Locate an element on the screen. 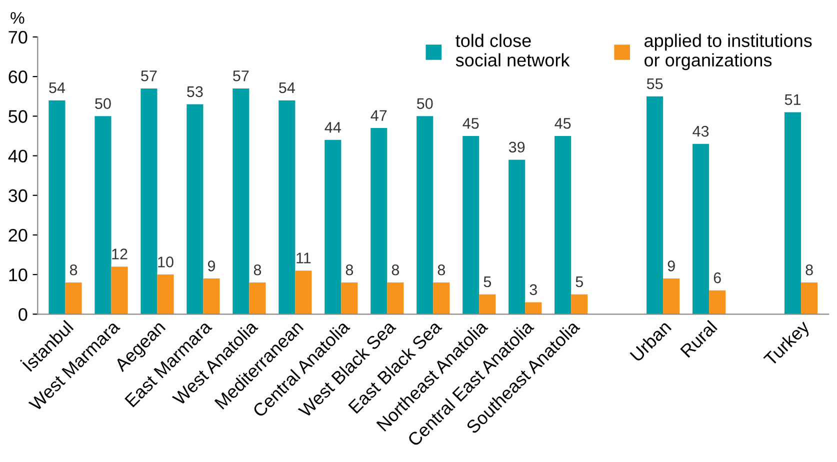 This screenshot has height=462, width=837. y-tick-label: 40 is located at coordinates (18, 156).